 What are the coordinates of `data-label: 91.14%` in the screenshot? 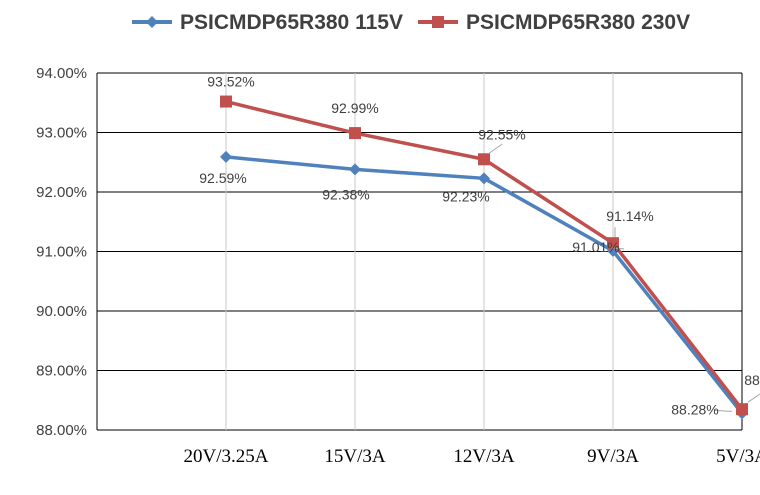 It's located at (629, 216).